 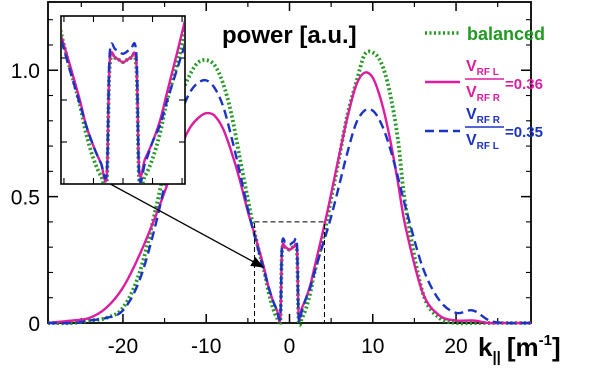 I want to click on x-label-exp: -1, so click(x=545, y=340).